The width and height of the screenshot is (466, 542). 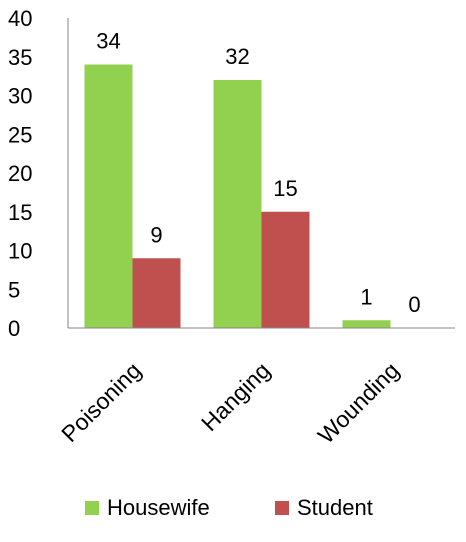 I want to click on bar-student-poisoning, so click(x=156, y=293).